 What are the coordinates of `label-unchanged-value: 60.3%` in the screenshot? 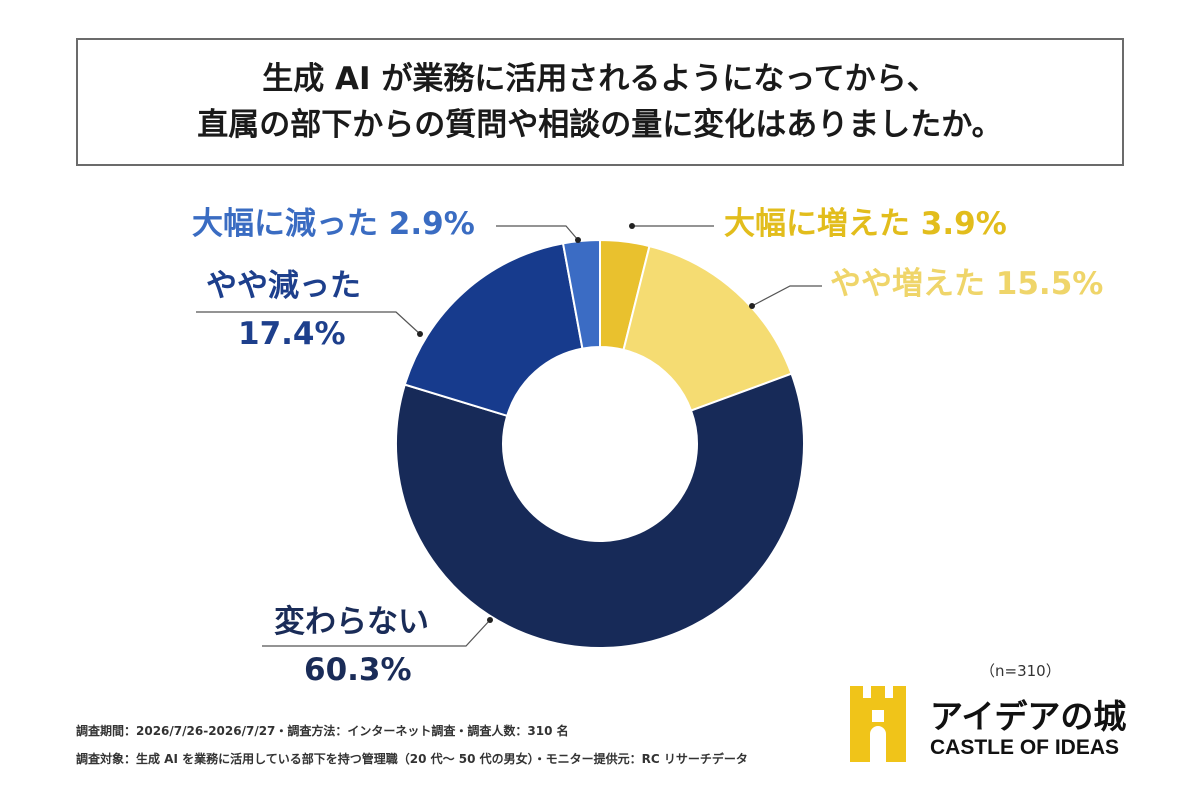 It's located at (358, 670).